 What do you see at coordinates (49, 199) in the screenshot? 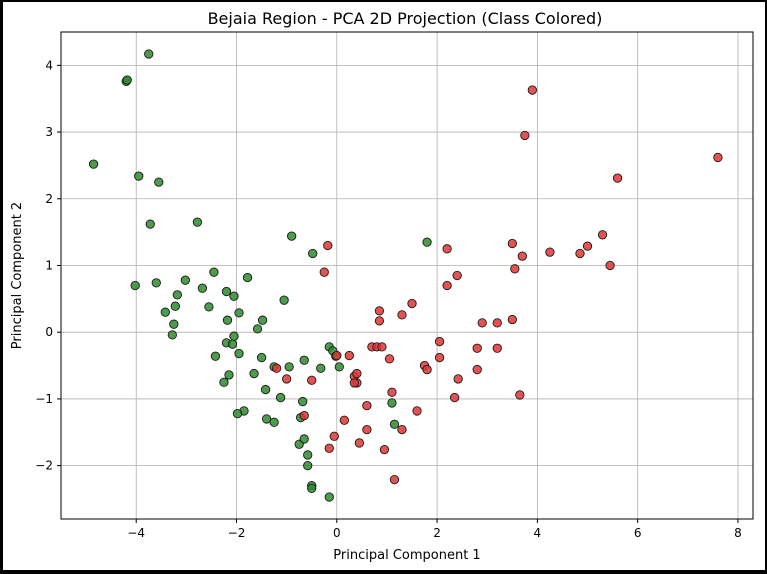
I see `y-tick-label: 2` at bounding box center [49, 199].